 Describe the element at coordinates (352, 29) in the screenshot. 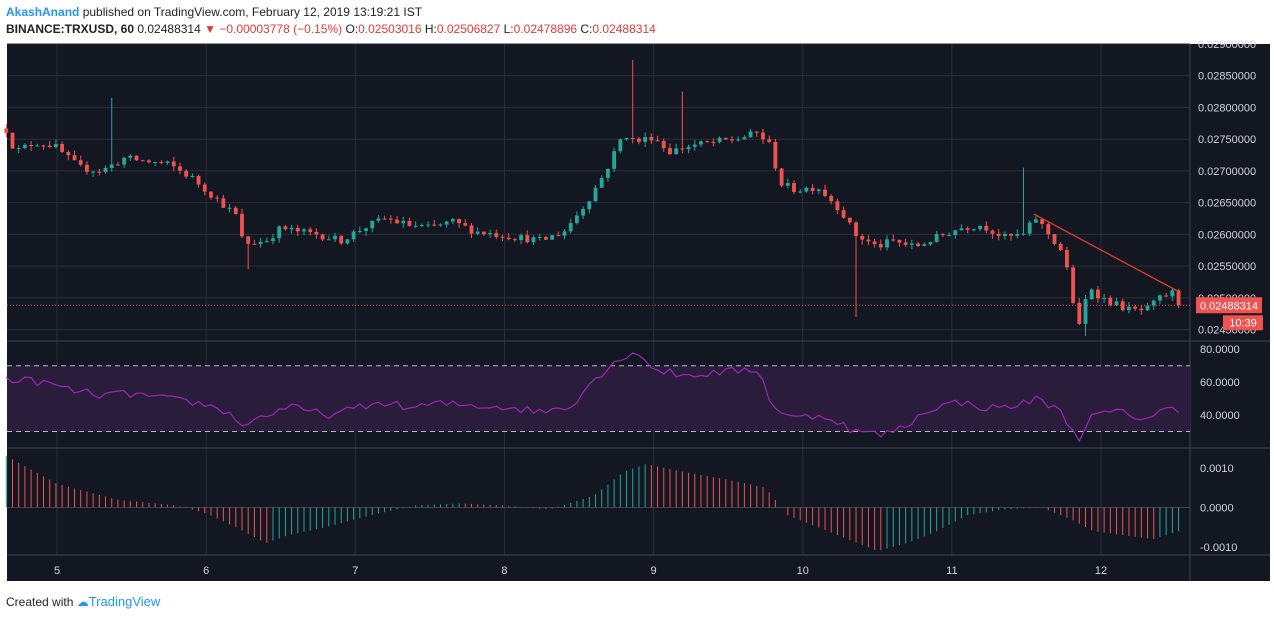

I see `open-label: O:` at that location.